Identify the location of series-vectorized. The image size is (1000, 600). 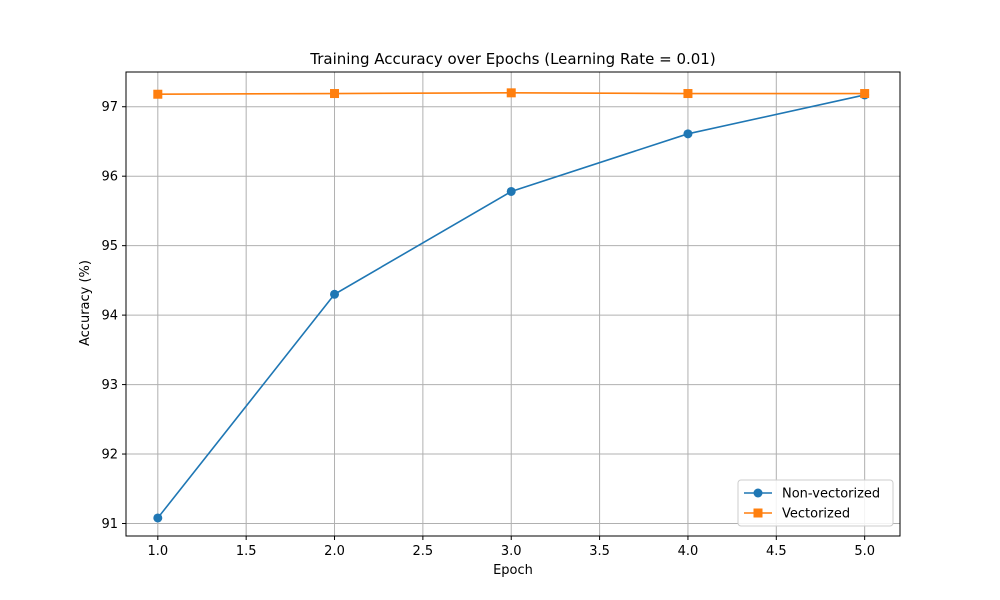
(511, 93).